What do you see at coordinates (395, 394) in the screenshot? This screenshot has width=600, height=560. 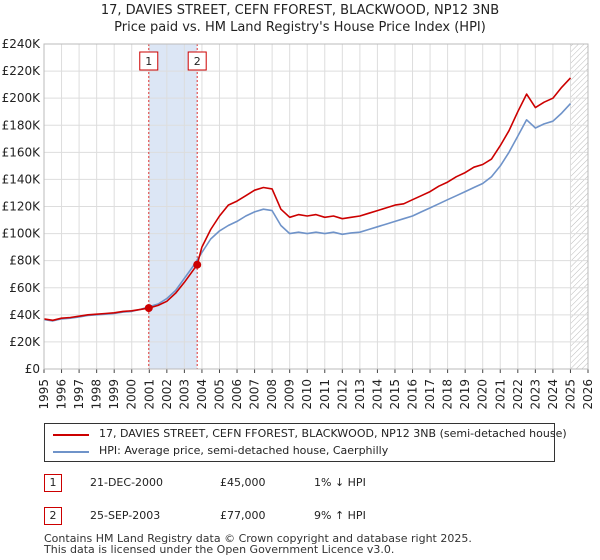 I see `x-tick-label: 2015` at bounding box center [395, 394].